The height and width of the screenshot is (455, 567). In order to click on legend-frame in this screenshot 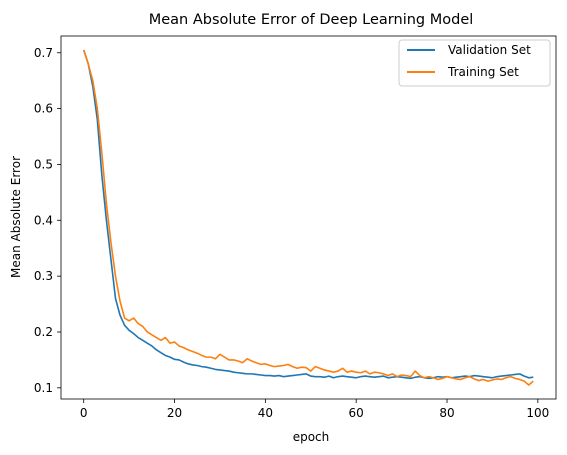, I will do `click(474, 63)`.